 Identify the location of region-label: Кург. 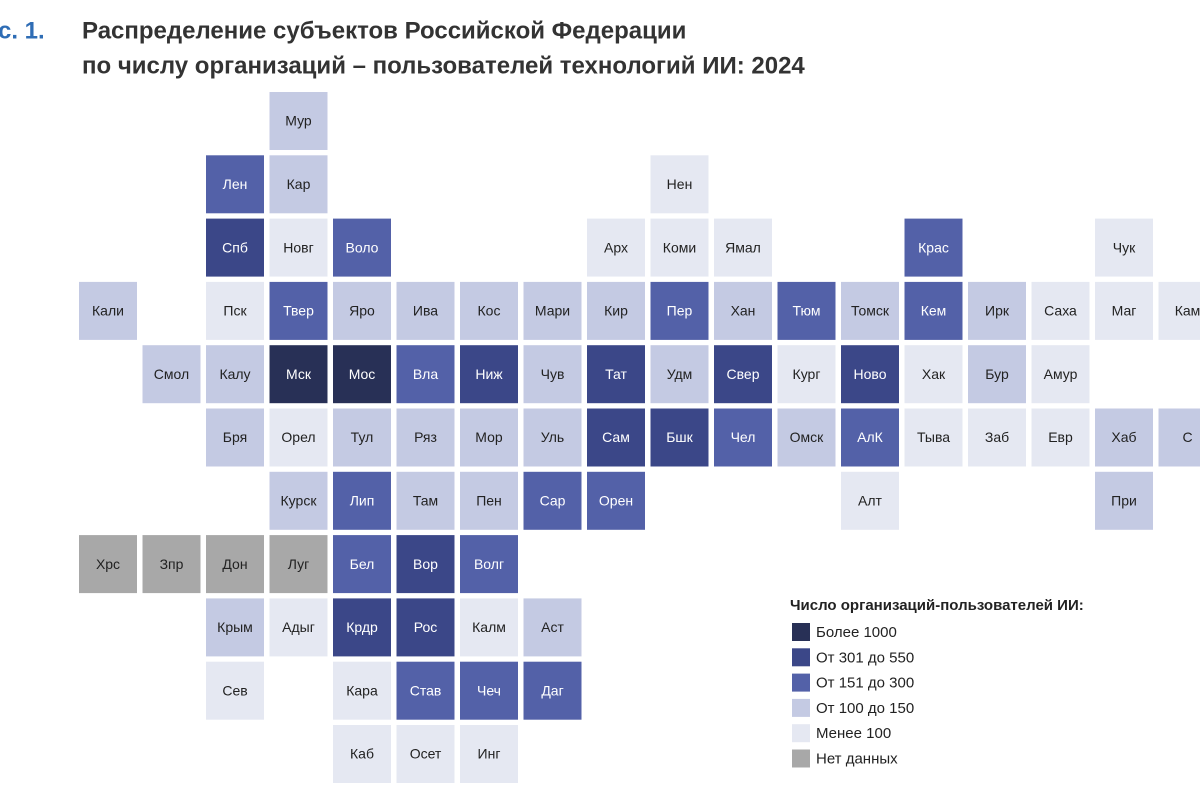
(807, 374).